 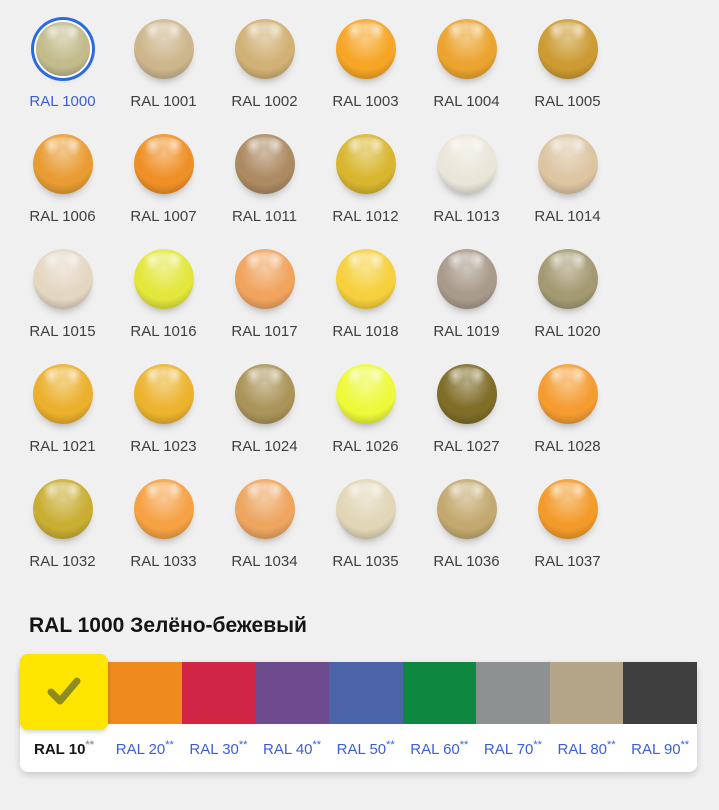 What do you see at coordinates (366, 748) in the screenshot?
I see `series-tab: RAL 50**` at bounding box center [366, 748].